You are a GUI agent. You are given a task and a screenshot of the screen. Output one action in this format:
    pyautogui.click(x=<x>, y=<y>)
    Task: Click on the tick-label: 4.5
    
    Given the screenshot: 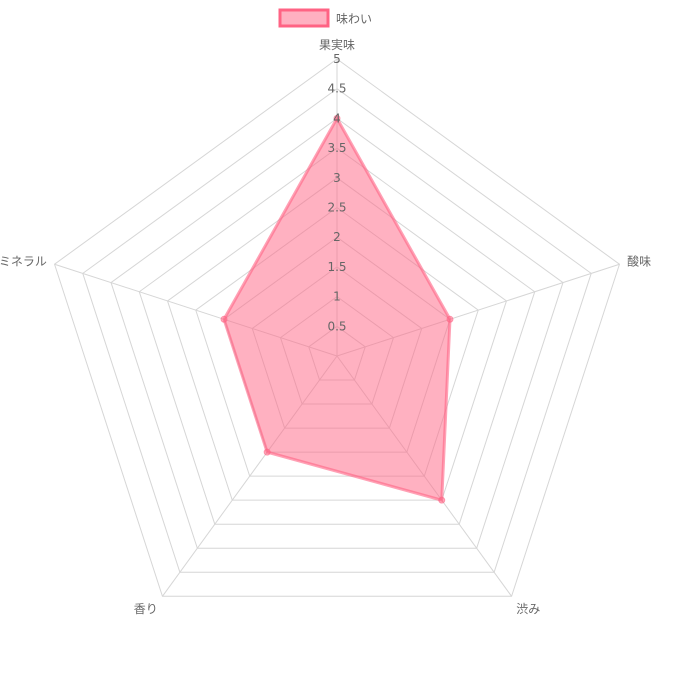 What is the action you would take?
    pyautogui.click(x=336, y=89)
    